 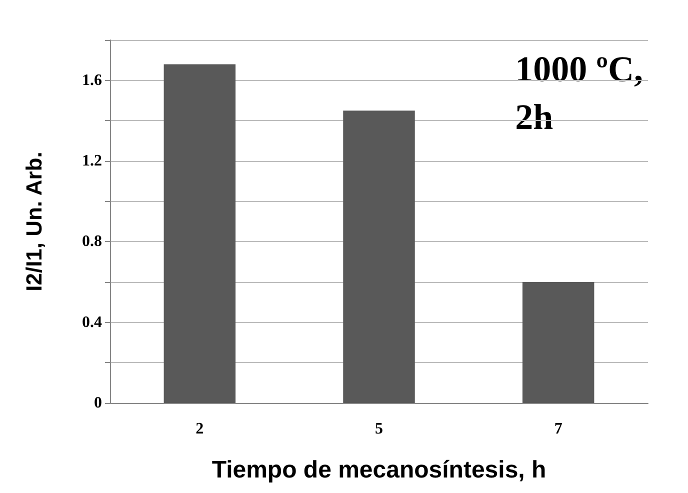 What do you see at coordinates (92, 241) in the screenshot?
I see `y-tick-label: 0.8` at bounding box center [92, 241].